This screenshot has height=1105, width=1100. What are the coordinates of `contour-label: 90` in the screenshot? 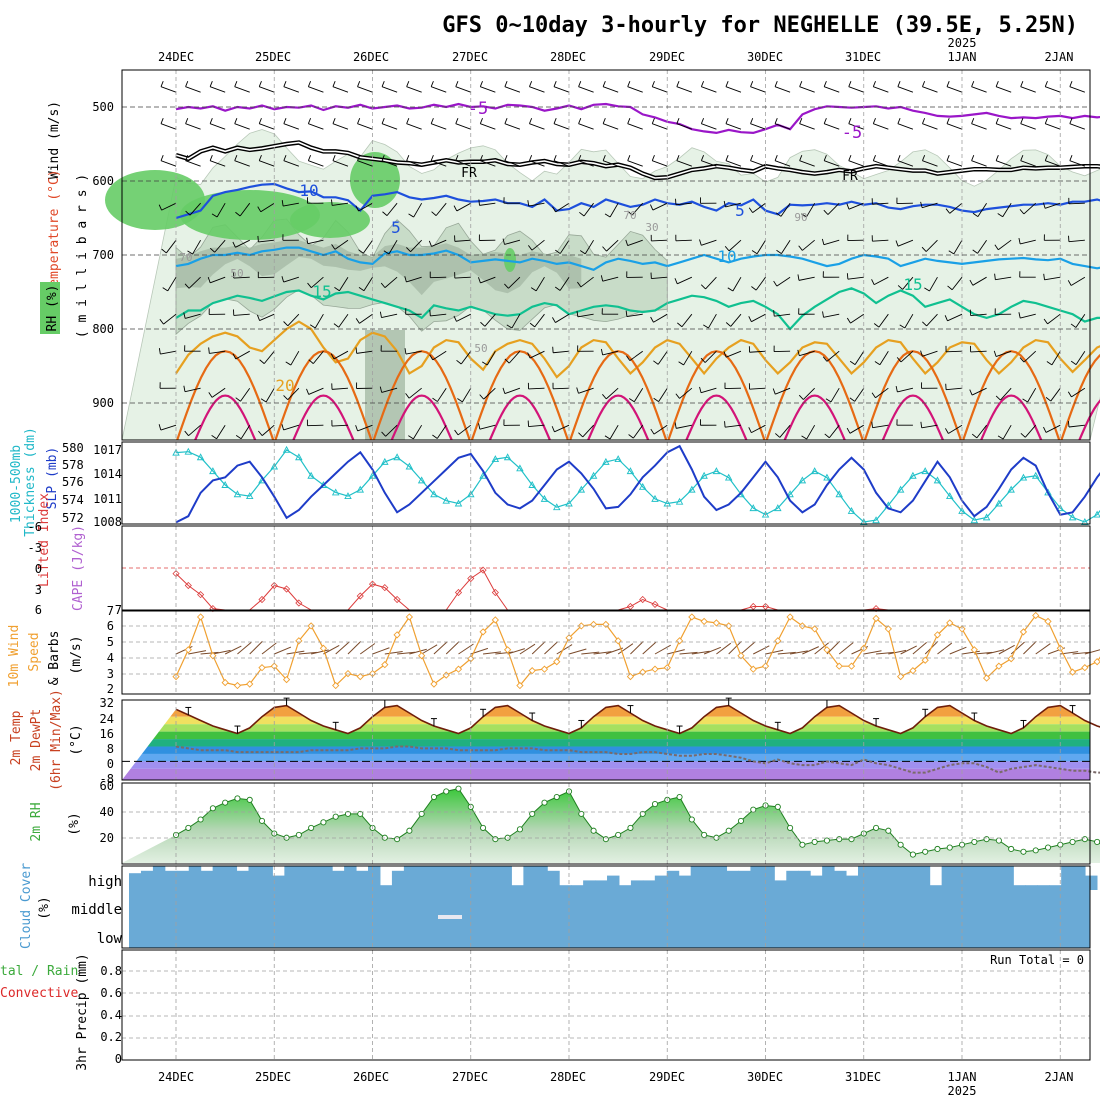 It's located at (800, 217).